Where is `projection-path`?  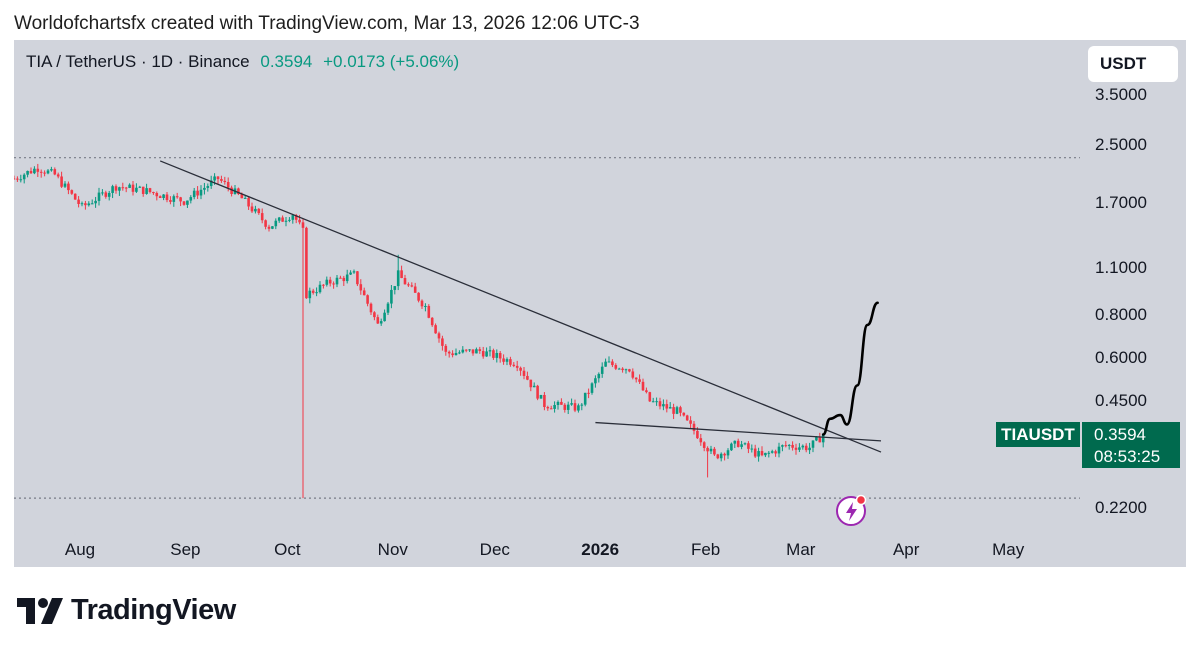 projection-path is located at coordinates (850, 368).